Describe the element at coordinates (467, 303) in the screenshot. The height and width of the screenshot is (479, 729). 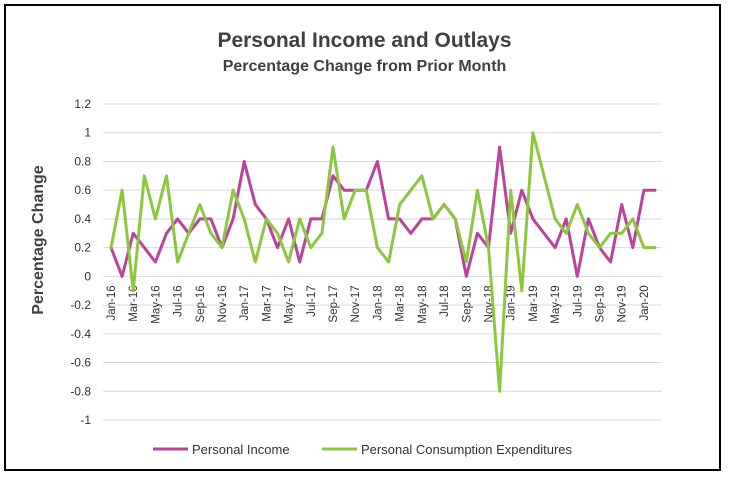
I see `x-tick-label: Sep-18` at that location.